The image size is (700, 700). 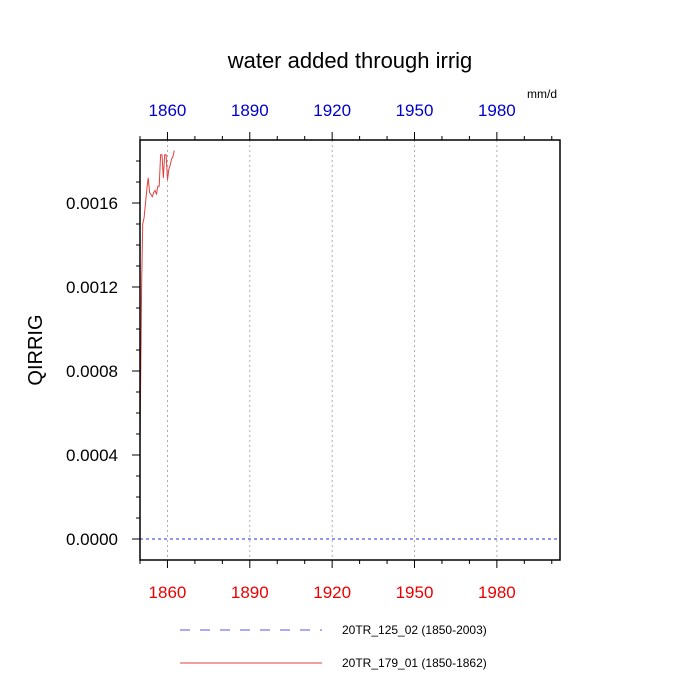 I want to click on y-tick-label-1: 0.0004, so click(x=92, y=455).